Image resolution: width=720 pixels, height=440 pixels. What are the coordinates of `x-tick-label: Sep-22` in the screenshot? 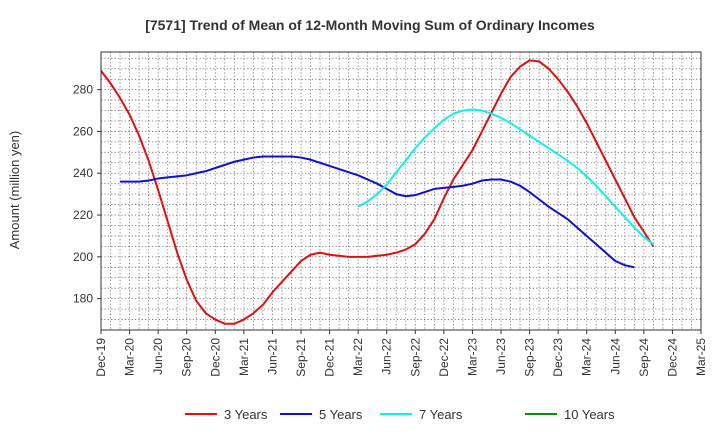 It's located at (415, 357).